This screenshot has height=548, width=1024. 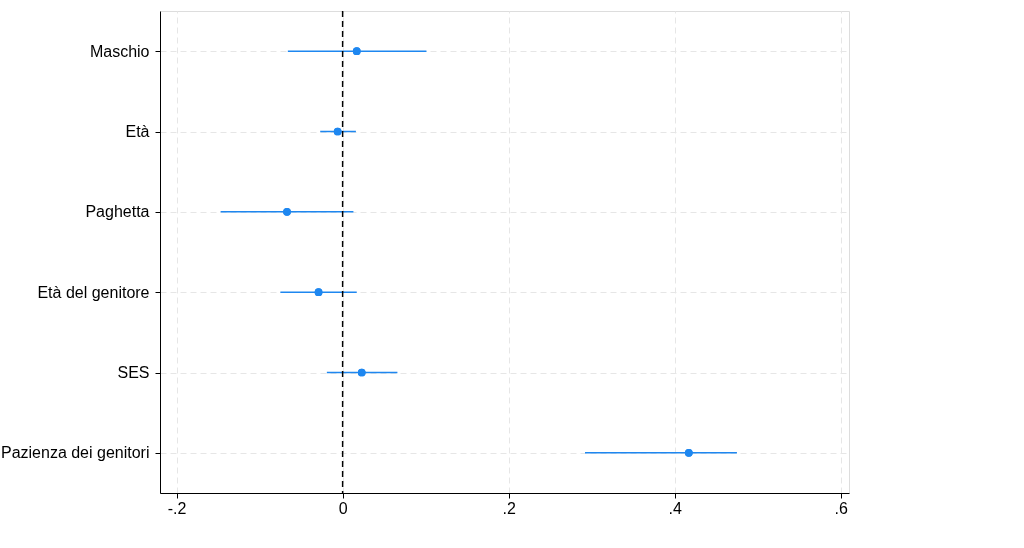 What do you see at coordinates (343, 508) in the screenshot?
I see `x-tick-label: 0` at bounding box center [343, 508].